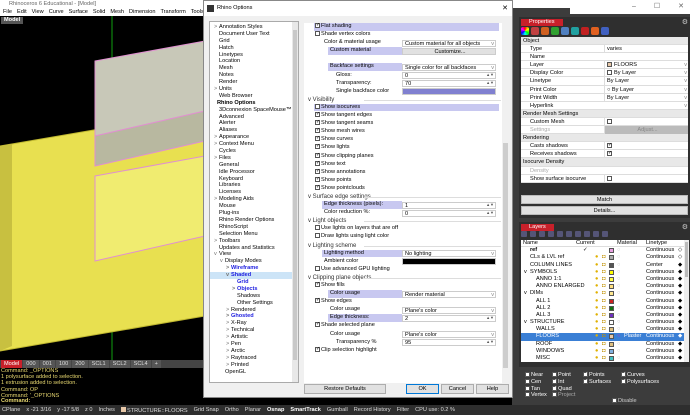  I want to click on osnap-option: Tan, so click(532, 389).